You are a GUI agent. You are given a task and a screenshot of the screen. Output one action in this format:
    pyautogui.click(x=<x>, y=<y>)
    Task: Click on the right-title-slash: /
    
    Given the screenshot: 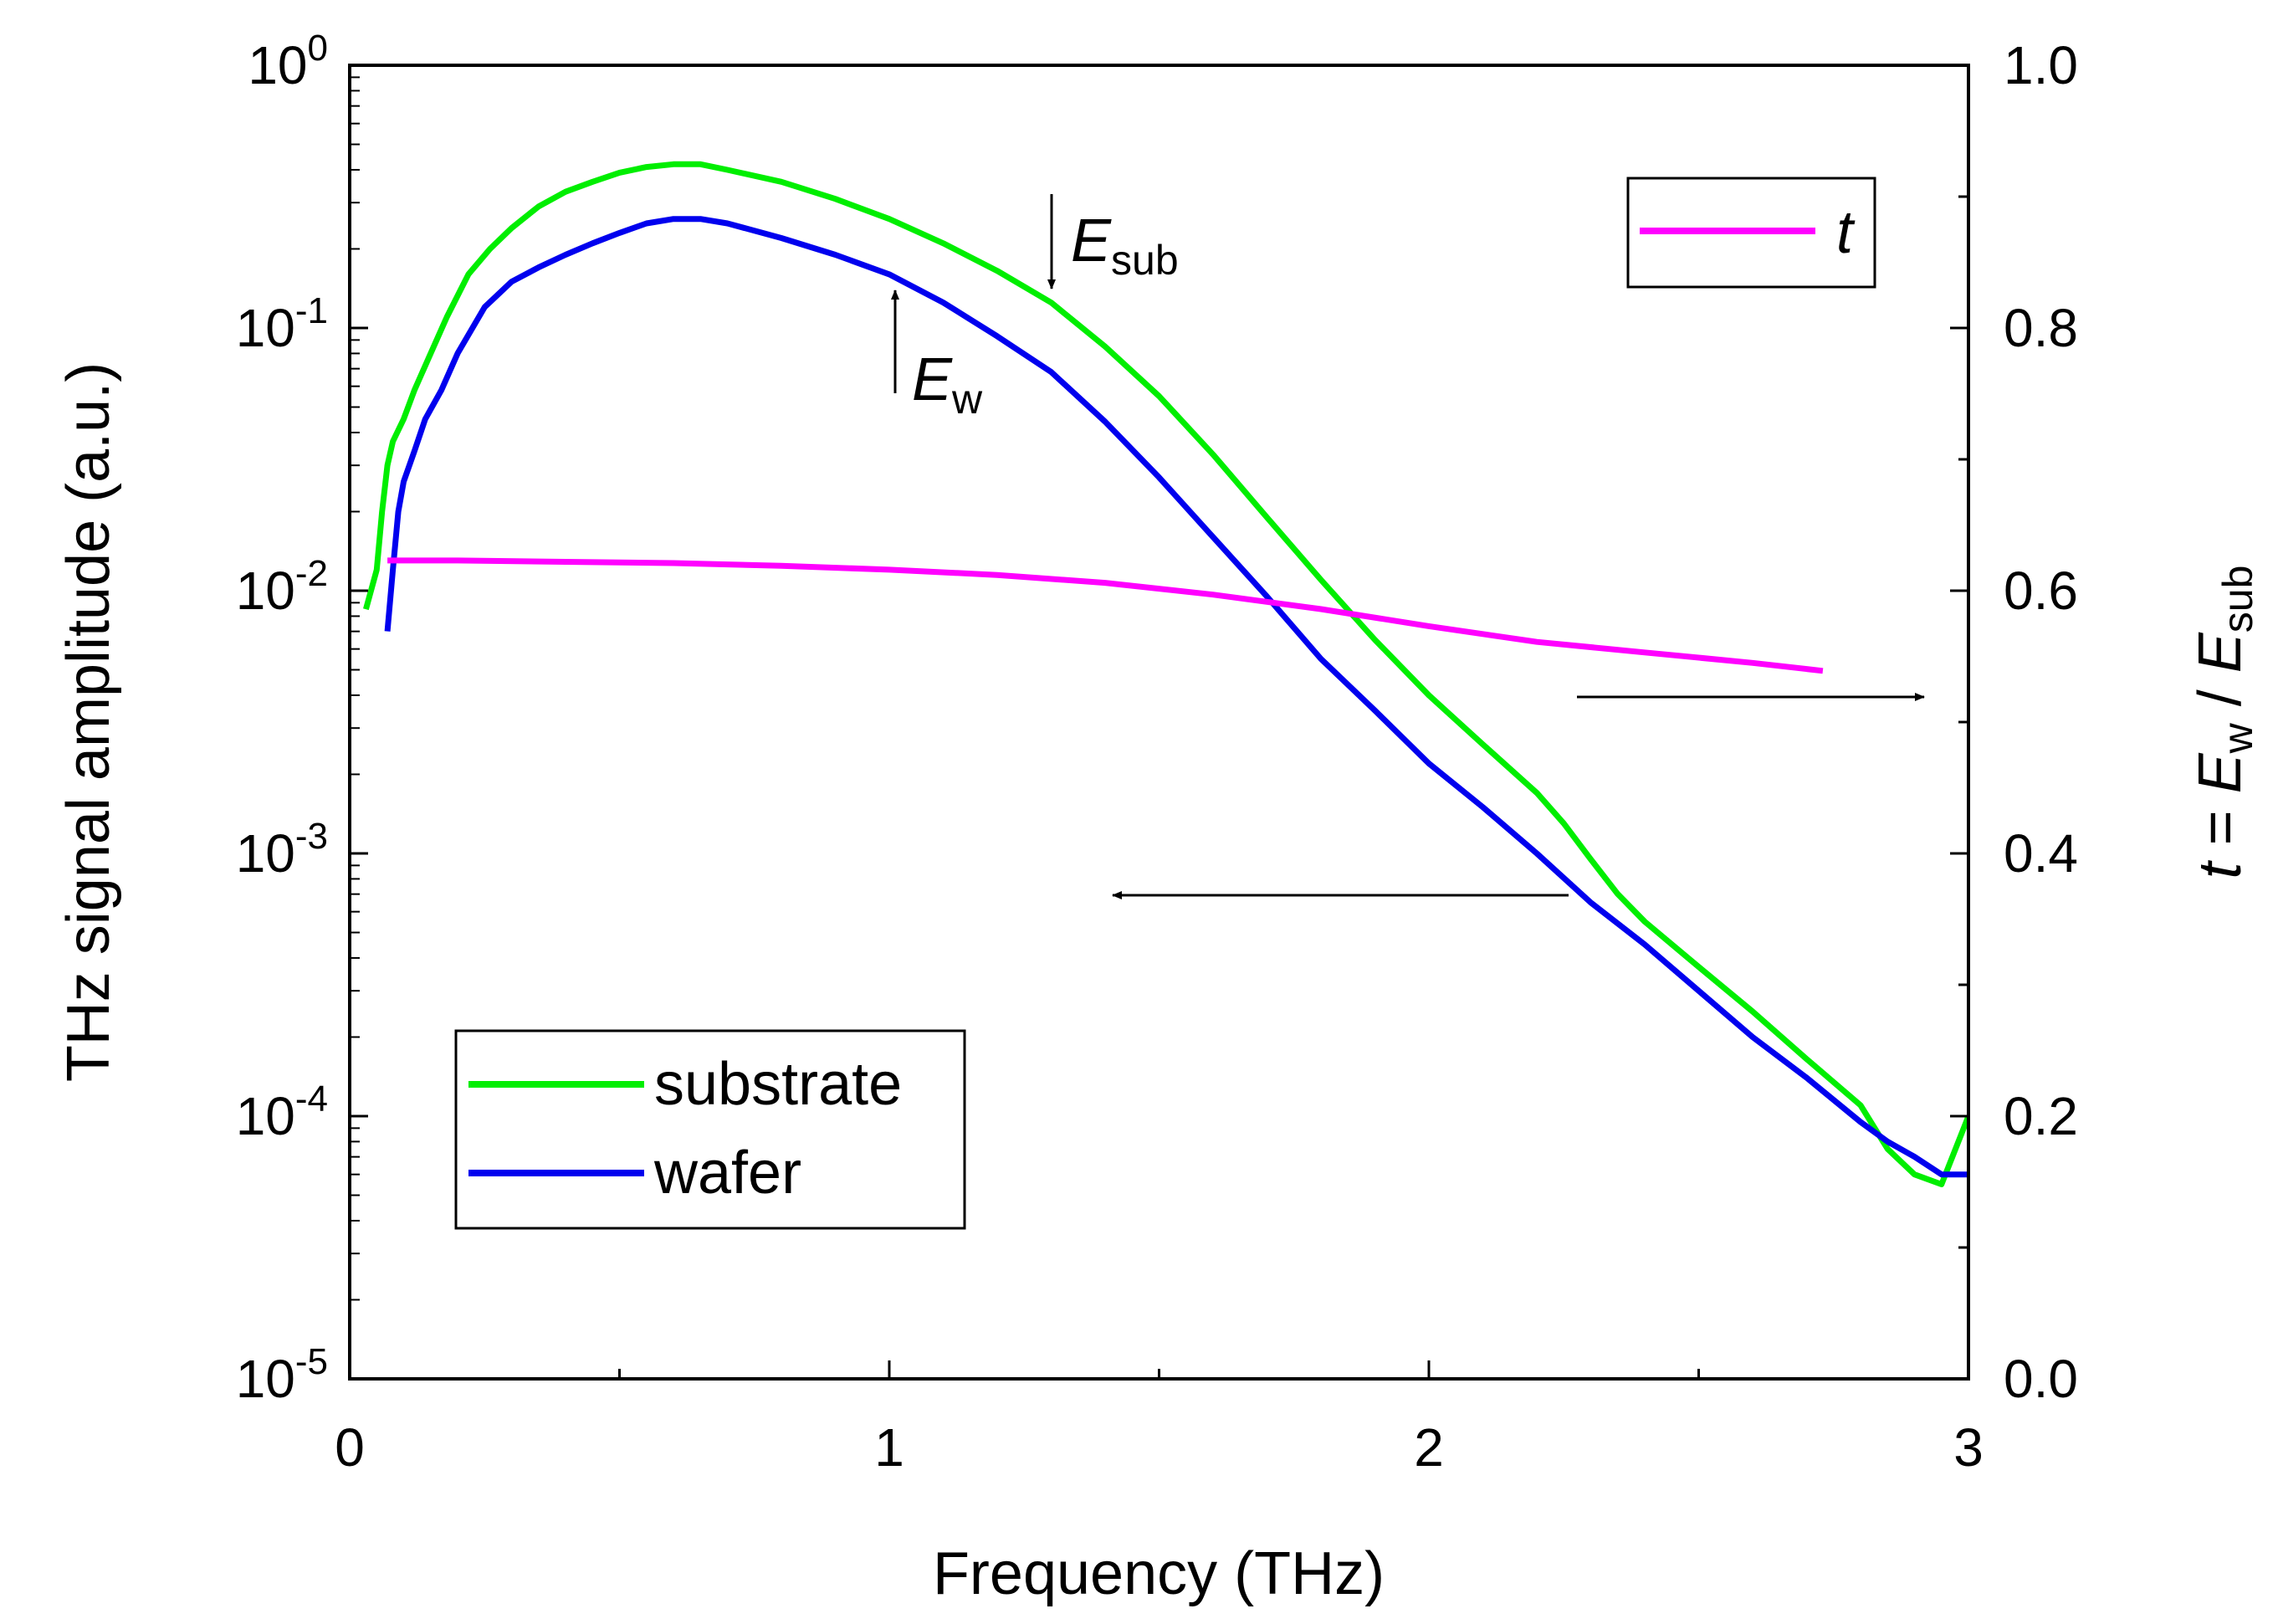 What is the action you would take?
    pyautogui.click(x=2220, y=698)
    